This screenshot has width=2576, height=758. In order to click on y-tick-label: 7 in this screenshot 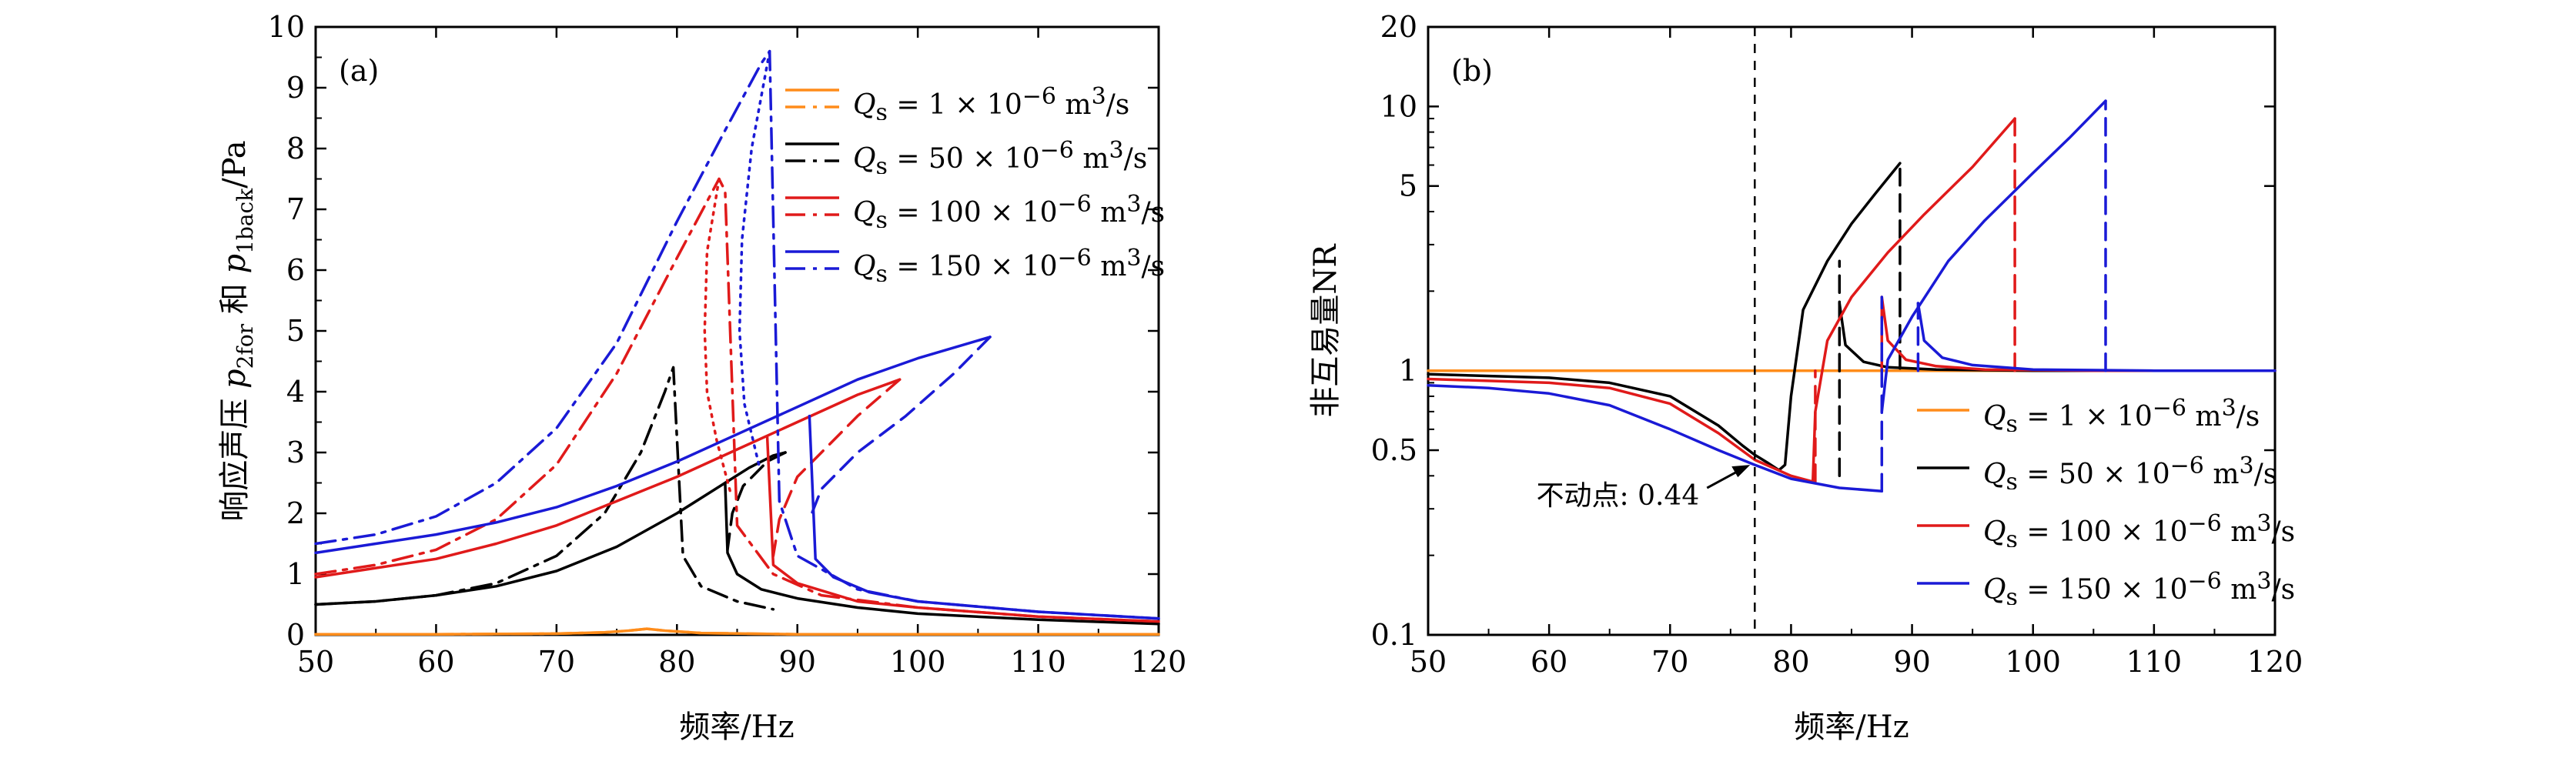, I will do `click(296, 209)`.